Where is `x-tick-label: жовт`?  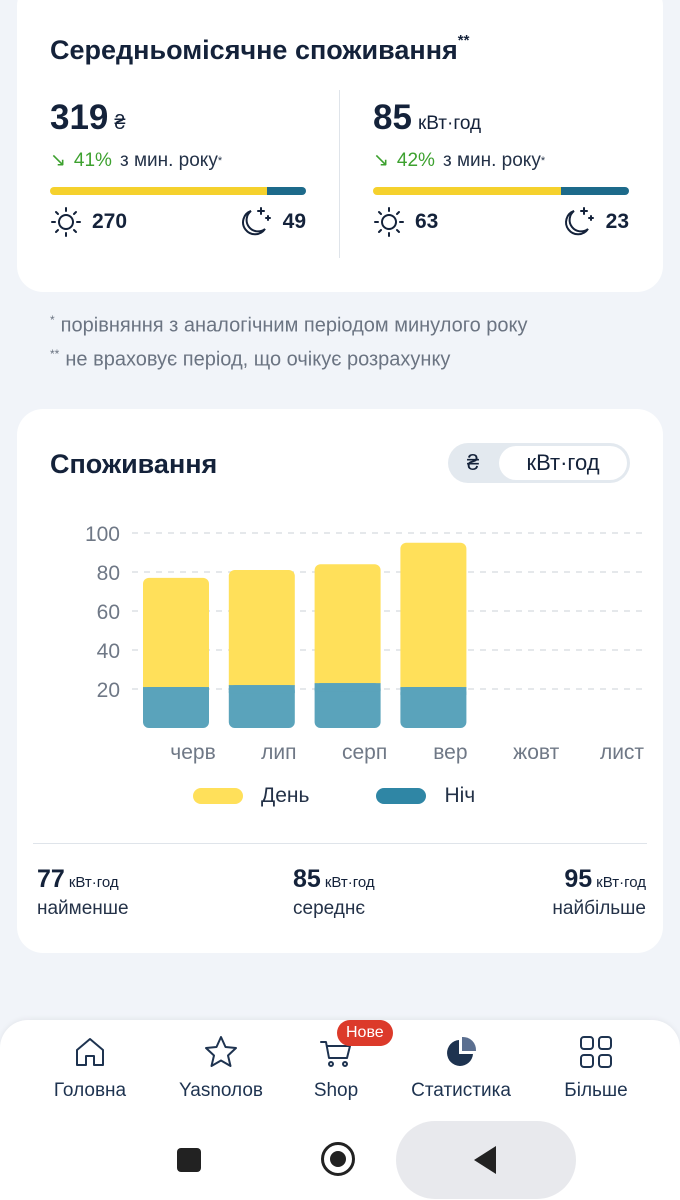
x-tick-label: жовт is located at coordinates (536, 752).